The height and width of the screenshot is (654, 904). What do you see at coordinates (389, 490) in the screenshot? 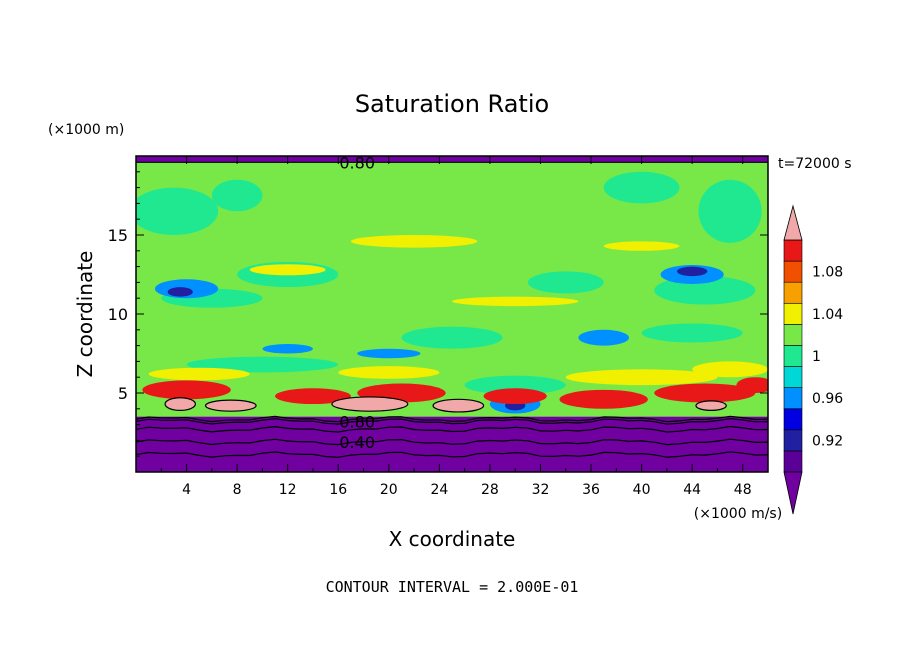
I see `x-tick-label: 20` at bounding box center [389, 490].